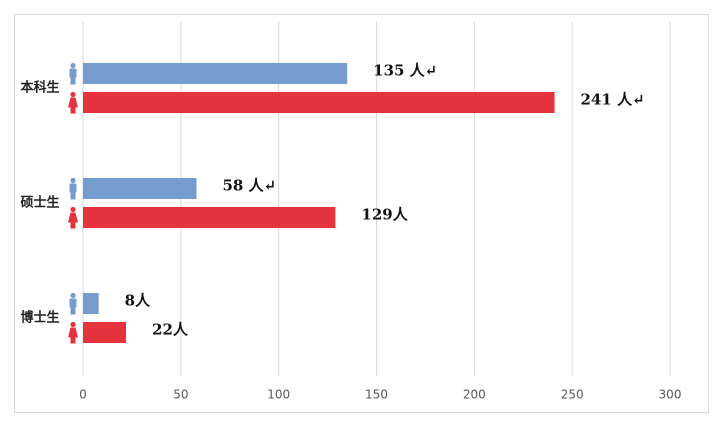 Image resolution: width=720 pixels, height=428 pixels. Describe the element at coordinates (405, 71) in the screenshot. I see `value-label: 135 人↵` at that location.